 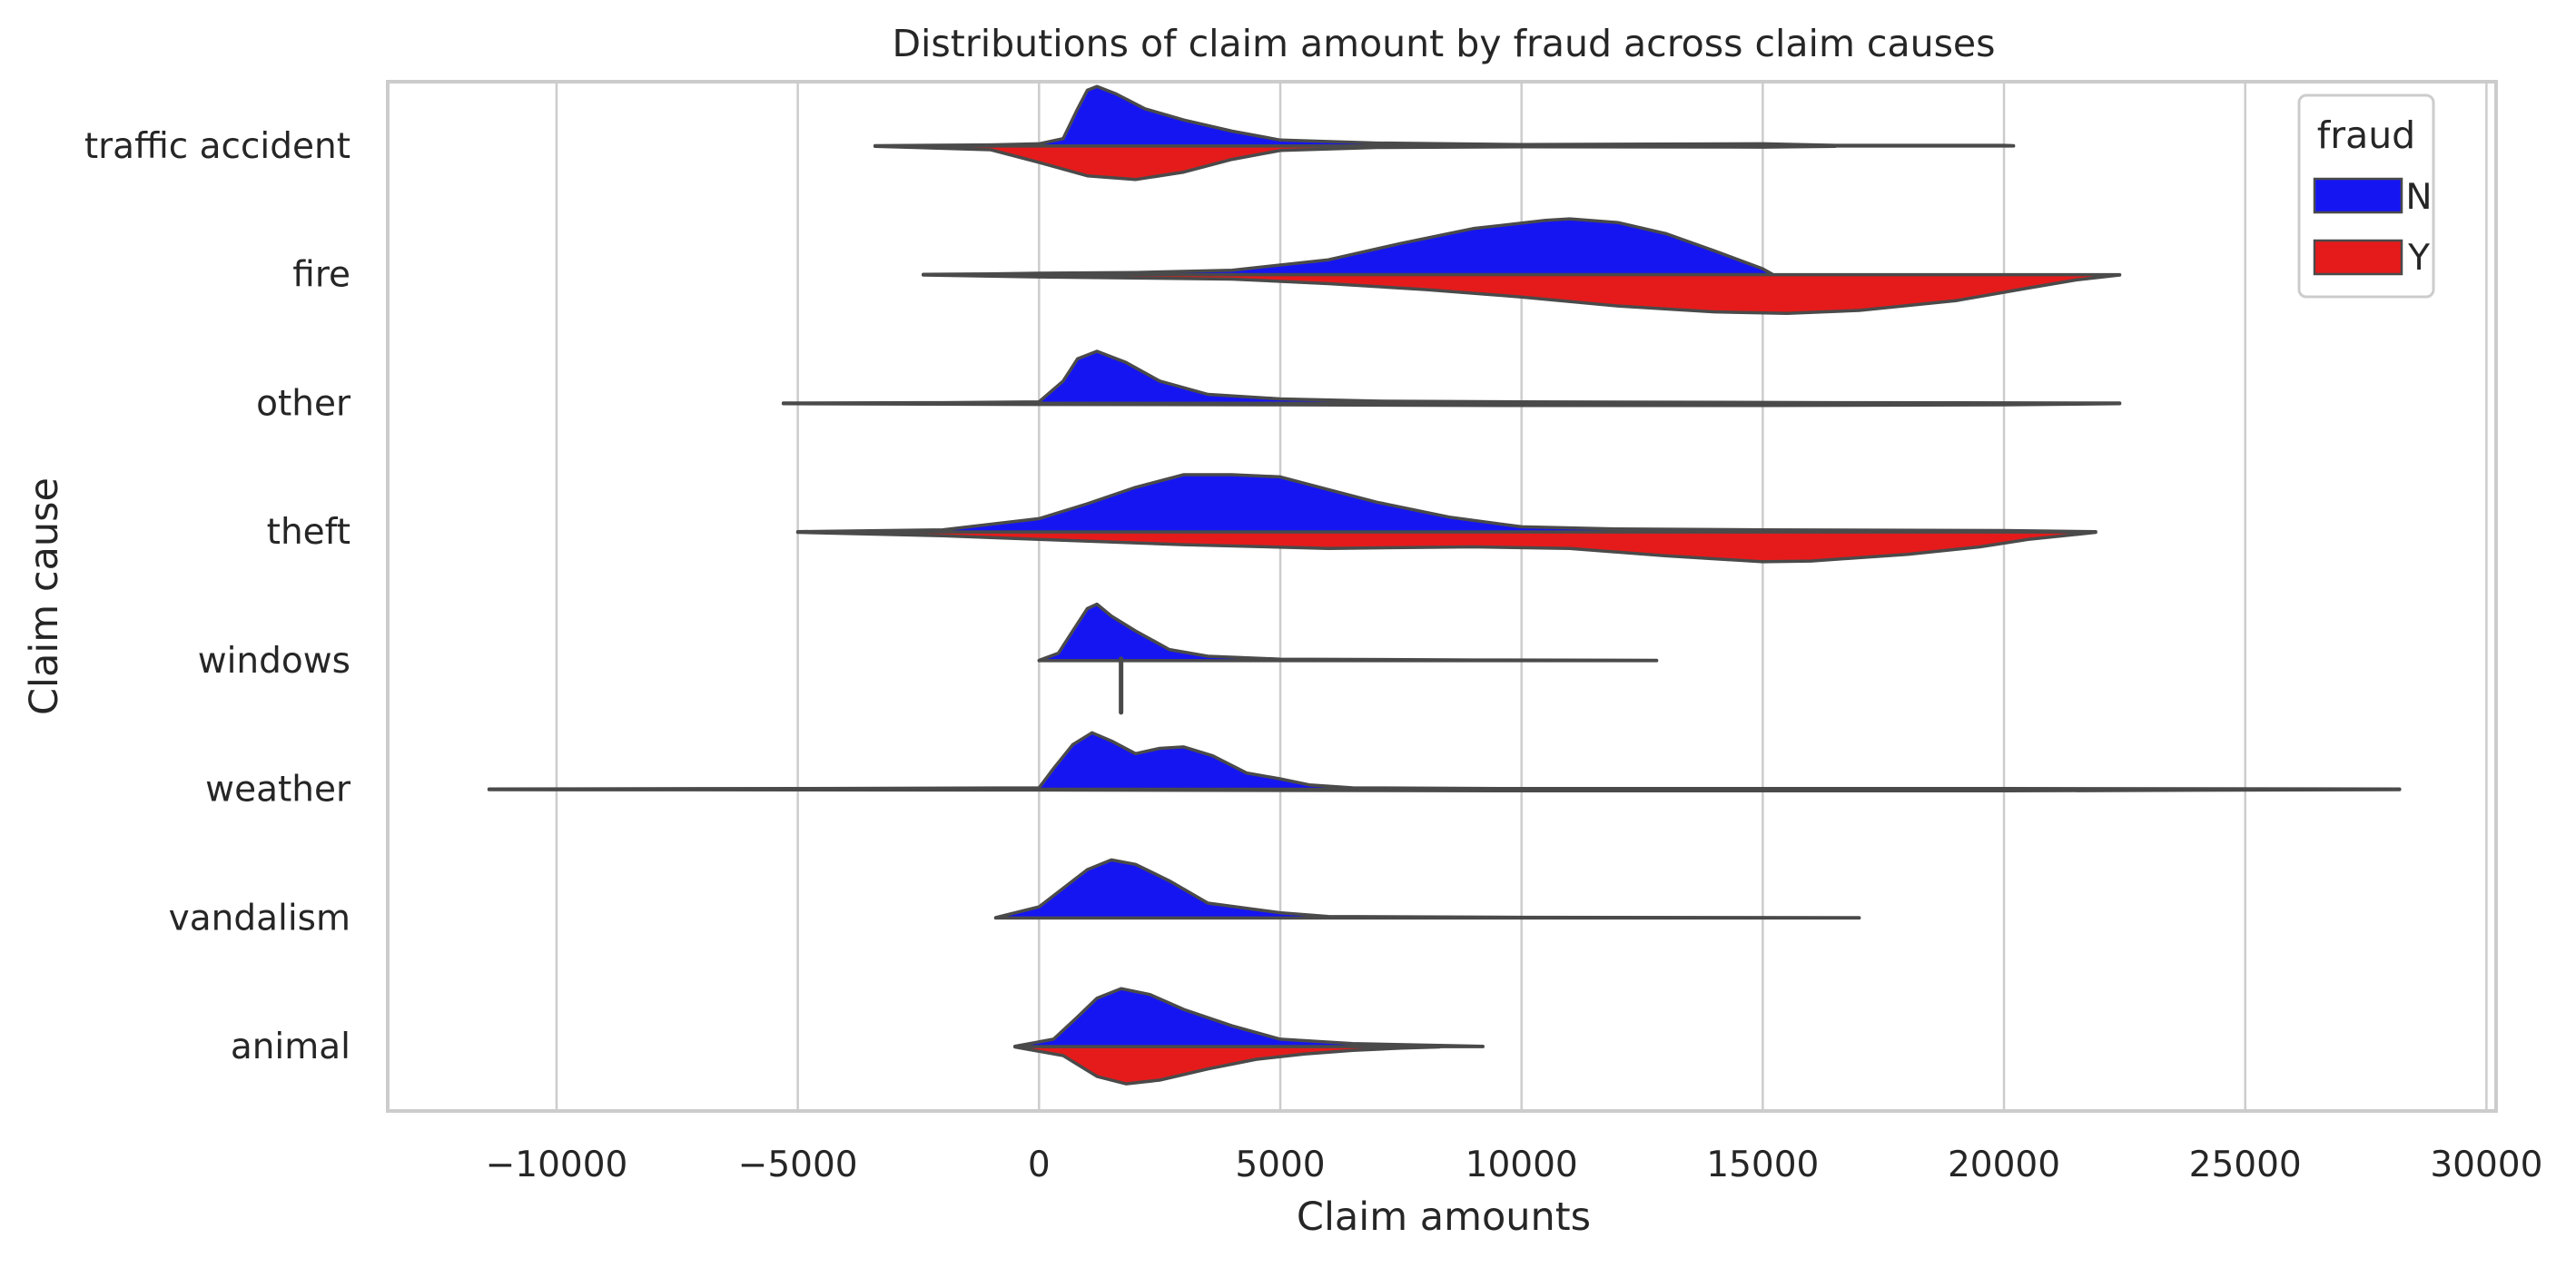 I want to click on x-tick-label: 30000, so click(x=2486, y=1165).